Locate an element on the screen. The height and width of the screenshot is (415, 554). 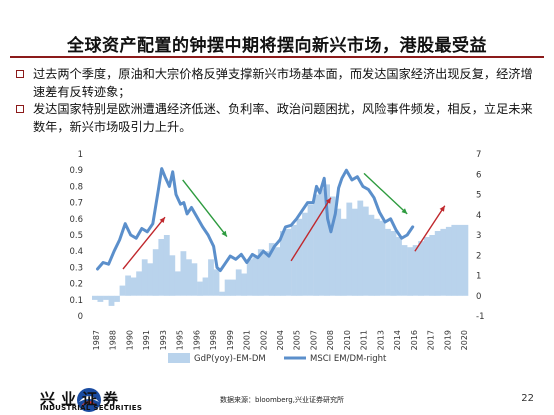
left-axis-tick-label: 0.6 is located at coordinates (76, 220).